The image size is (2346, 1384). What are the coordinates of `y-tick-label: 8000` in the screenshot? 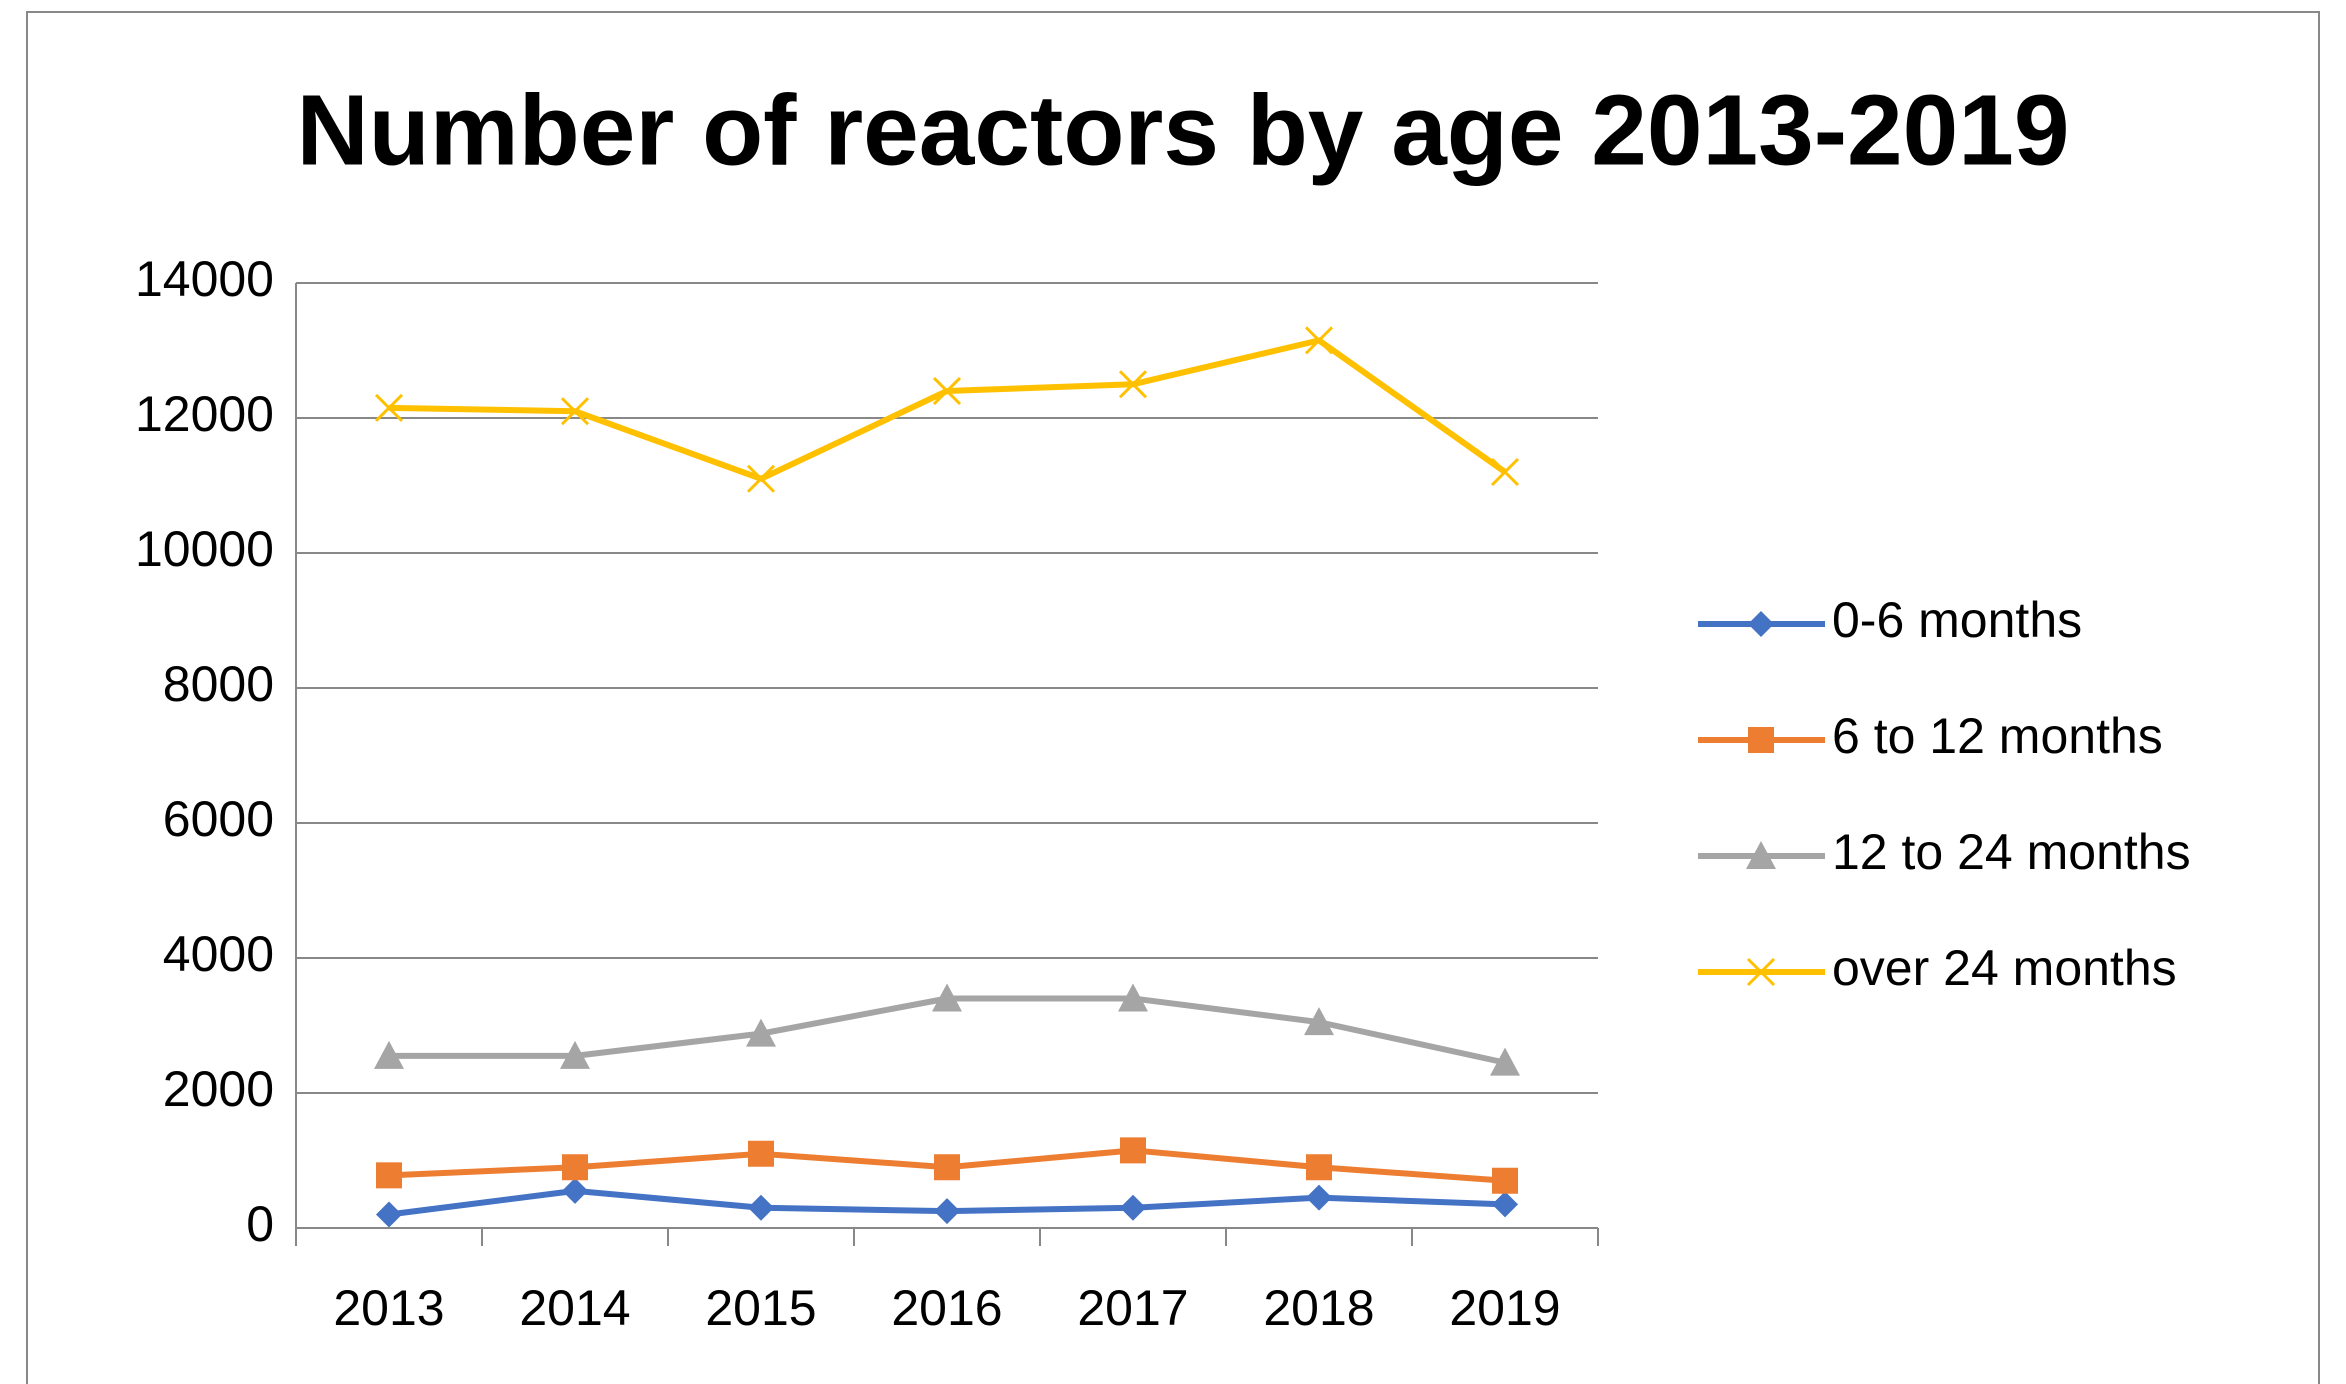 It's located at (218, 684).